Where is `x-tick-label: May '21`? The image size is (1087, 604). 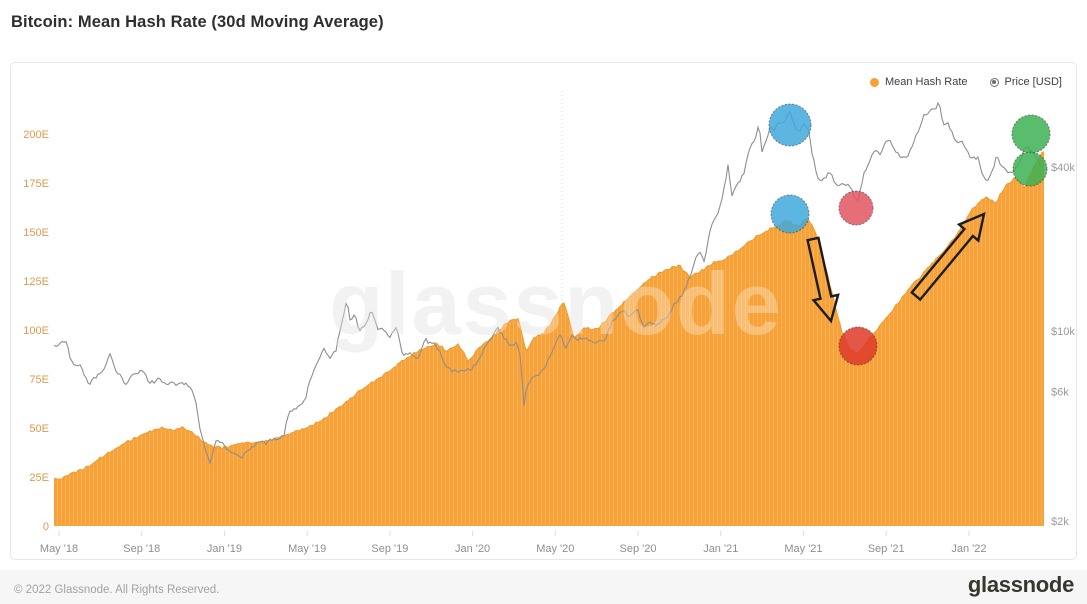 x-tick-label: May '21 is located at coordinates (803, 549).